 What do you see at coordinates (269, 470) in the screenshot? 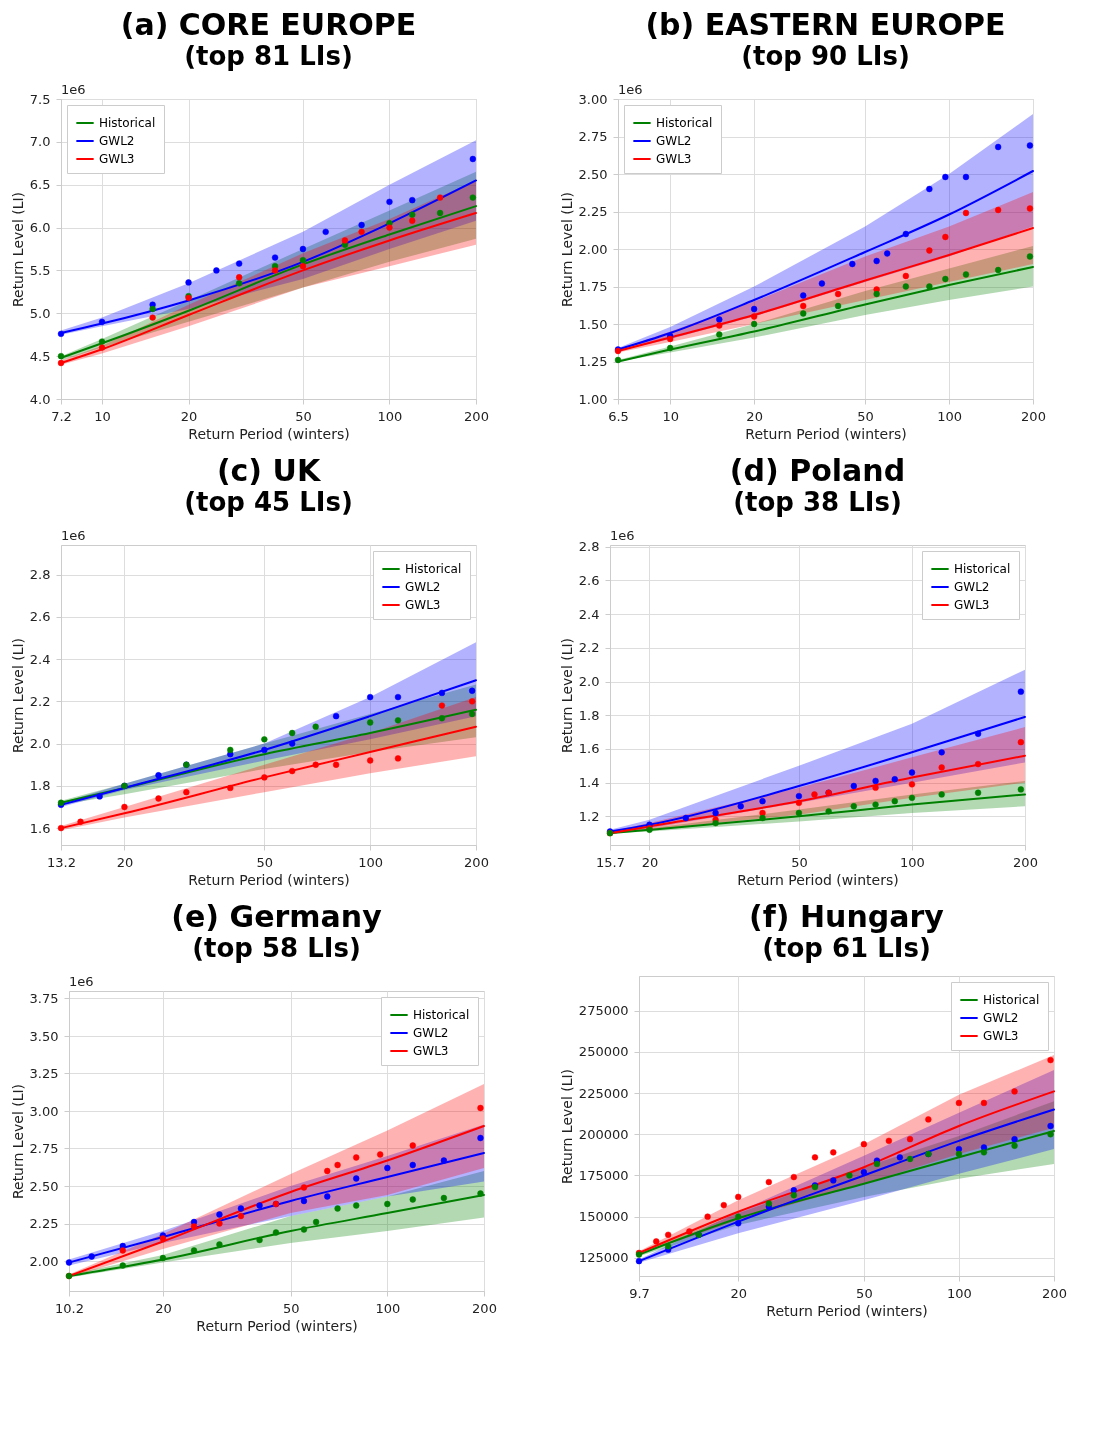
I see `chart-title: (c) UK` at bounding box center [269, 470].